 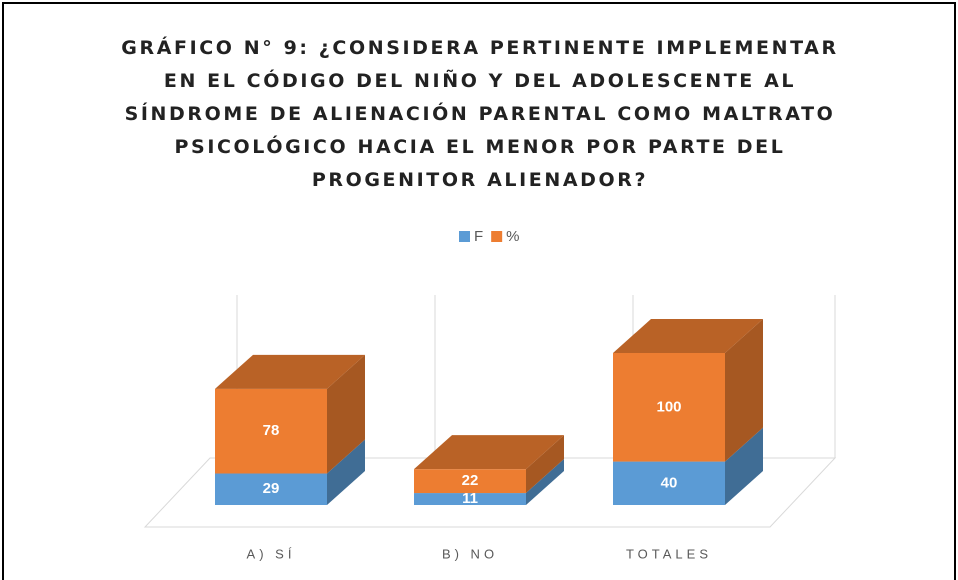 I want to click on x-tick-label: B) NO, so click(x=470, y=553).